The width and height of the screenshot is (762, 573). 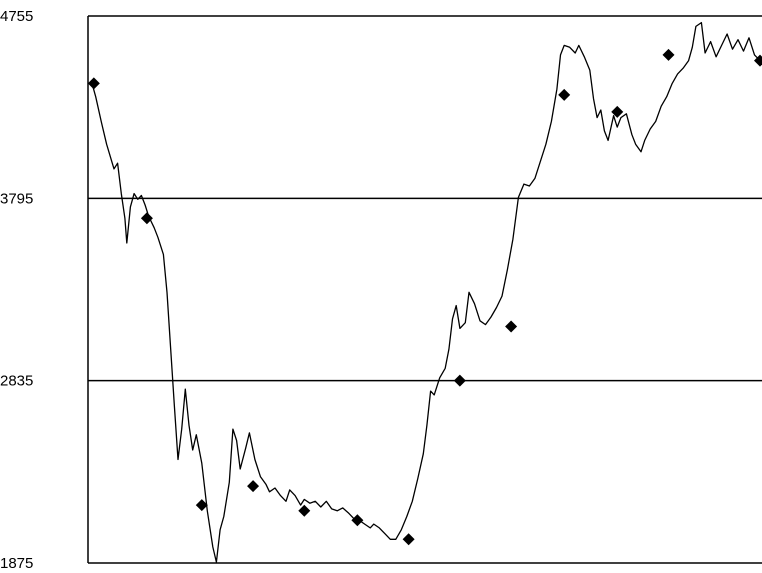 What do you see at coordinates (16, 16) in the screenshot?
I see `y-tick-label-4755: 4755` at bounding box center [16, 16].